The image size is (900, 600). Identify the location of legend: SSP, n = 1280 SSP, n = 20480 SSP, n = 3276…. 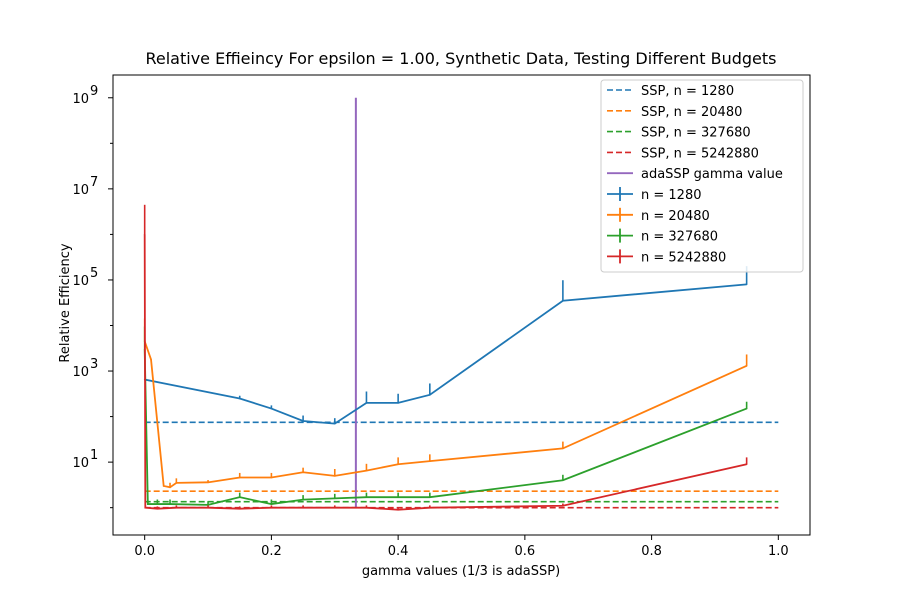
(702, 176).